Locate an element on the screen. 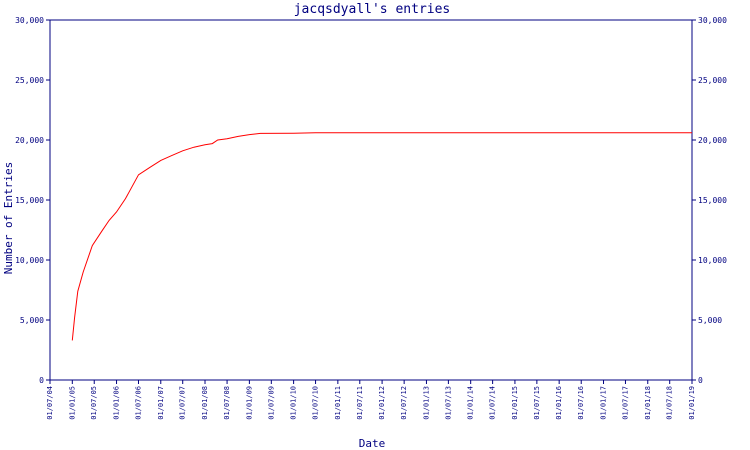 The height and width of the screenshot is (450, 750). x-tick-label: 01/01/13 is located at coordinates (426, 403).